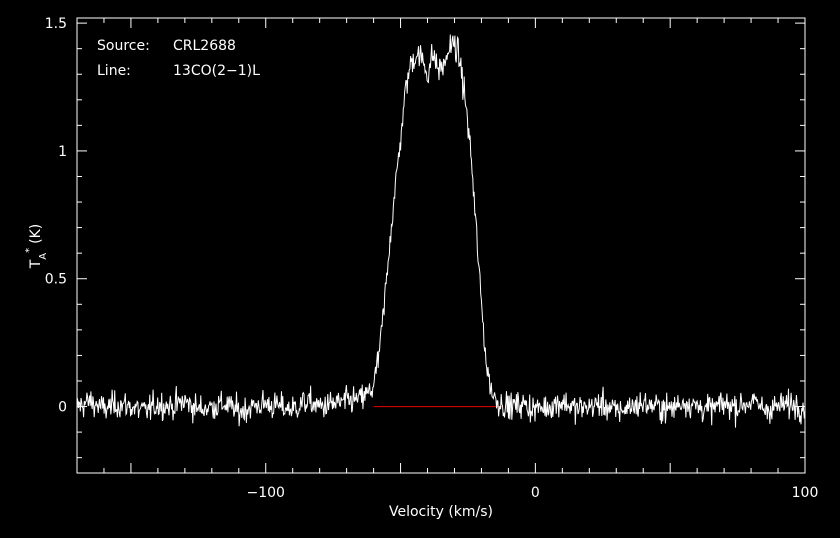 The height and width of the screenshot is (538, 840). What do you see at coordinates (43, 256) in the screenshot?
I see `y-axis-title-subscript: A` at bounding box center [43, 256].